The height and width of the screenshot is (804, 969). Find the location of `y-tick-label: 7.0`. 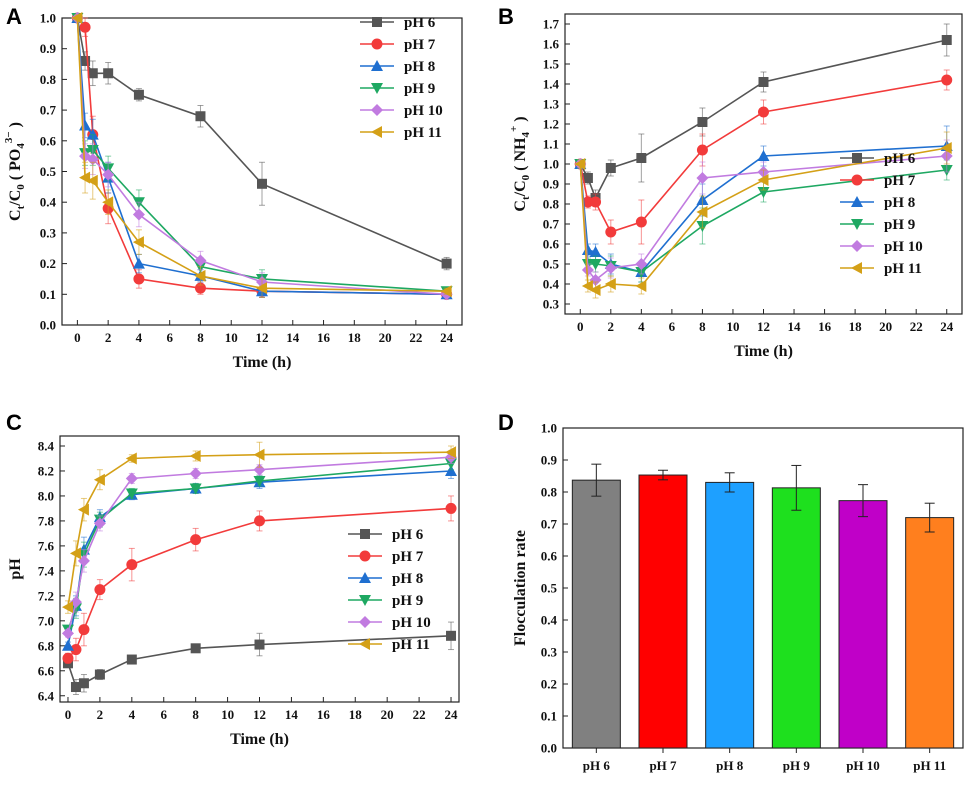

y-tick-label: 7.0 is located at coordinates (46, 620).